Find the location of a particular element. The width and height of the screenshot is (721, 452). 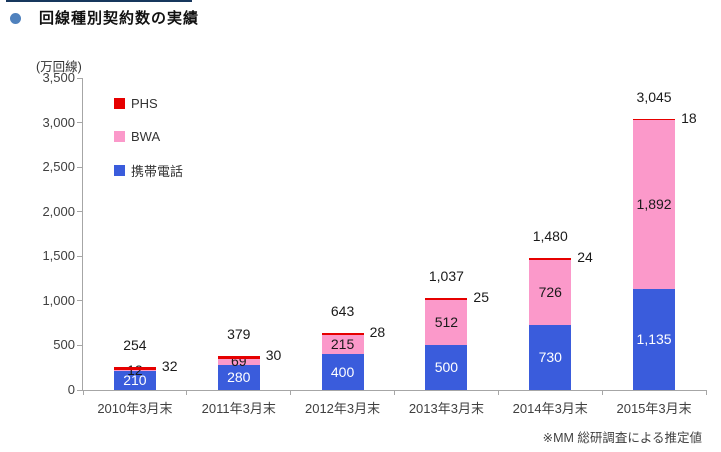

bar-segment-label: 400 is located at coordinates (342, 371).